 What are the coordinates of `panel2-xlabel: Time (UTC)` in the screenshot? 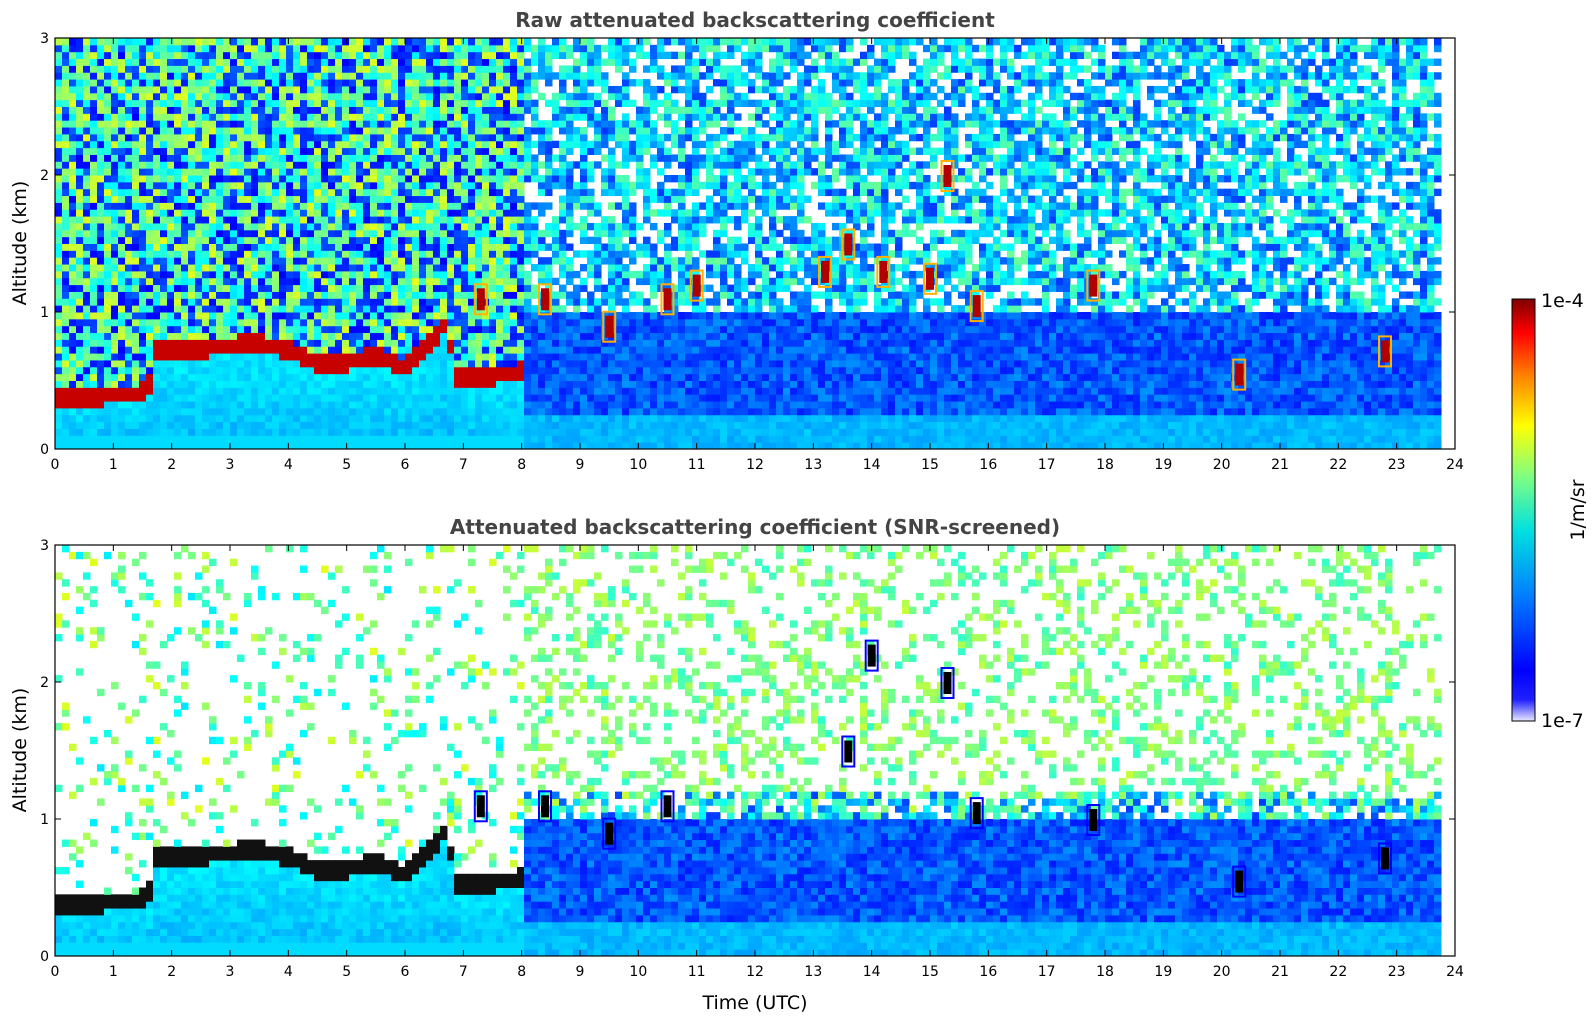 It's located at (754, 1003).